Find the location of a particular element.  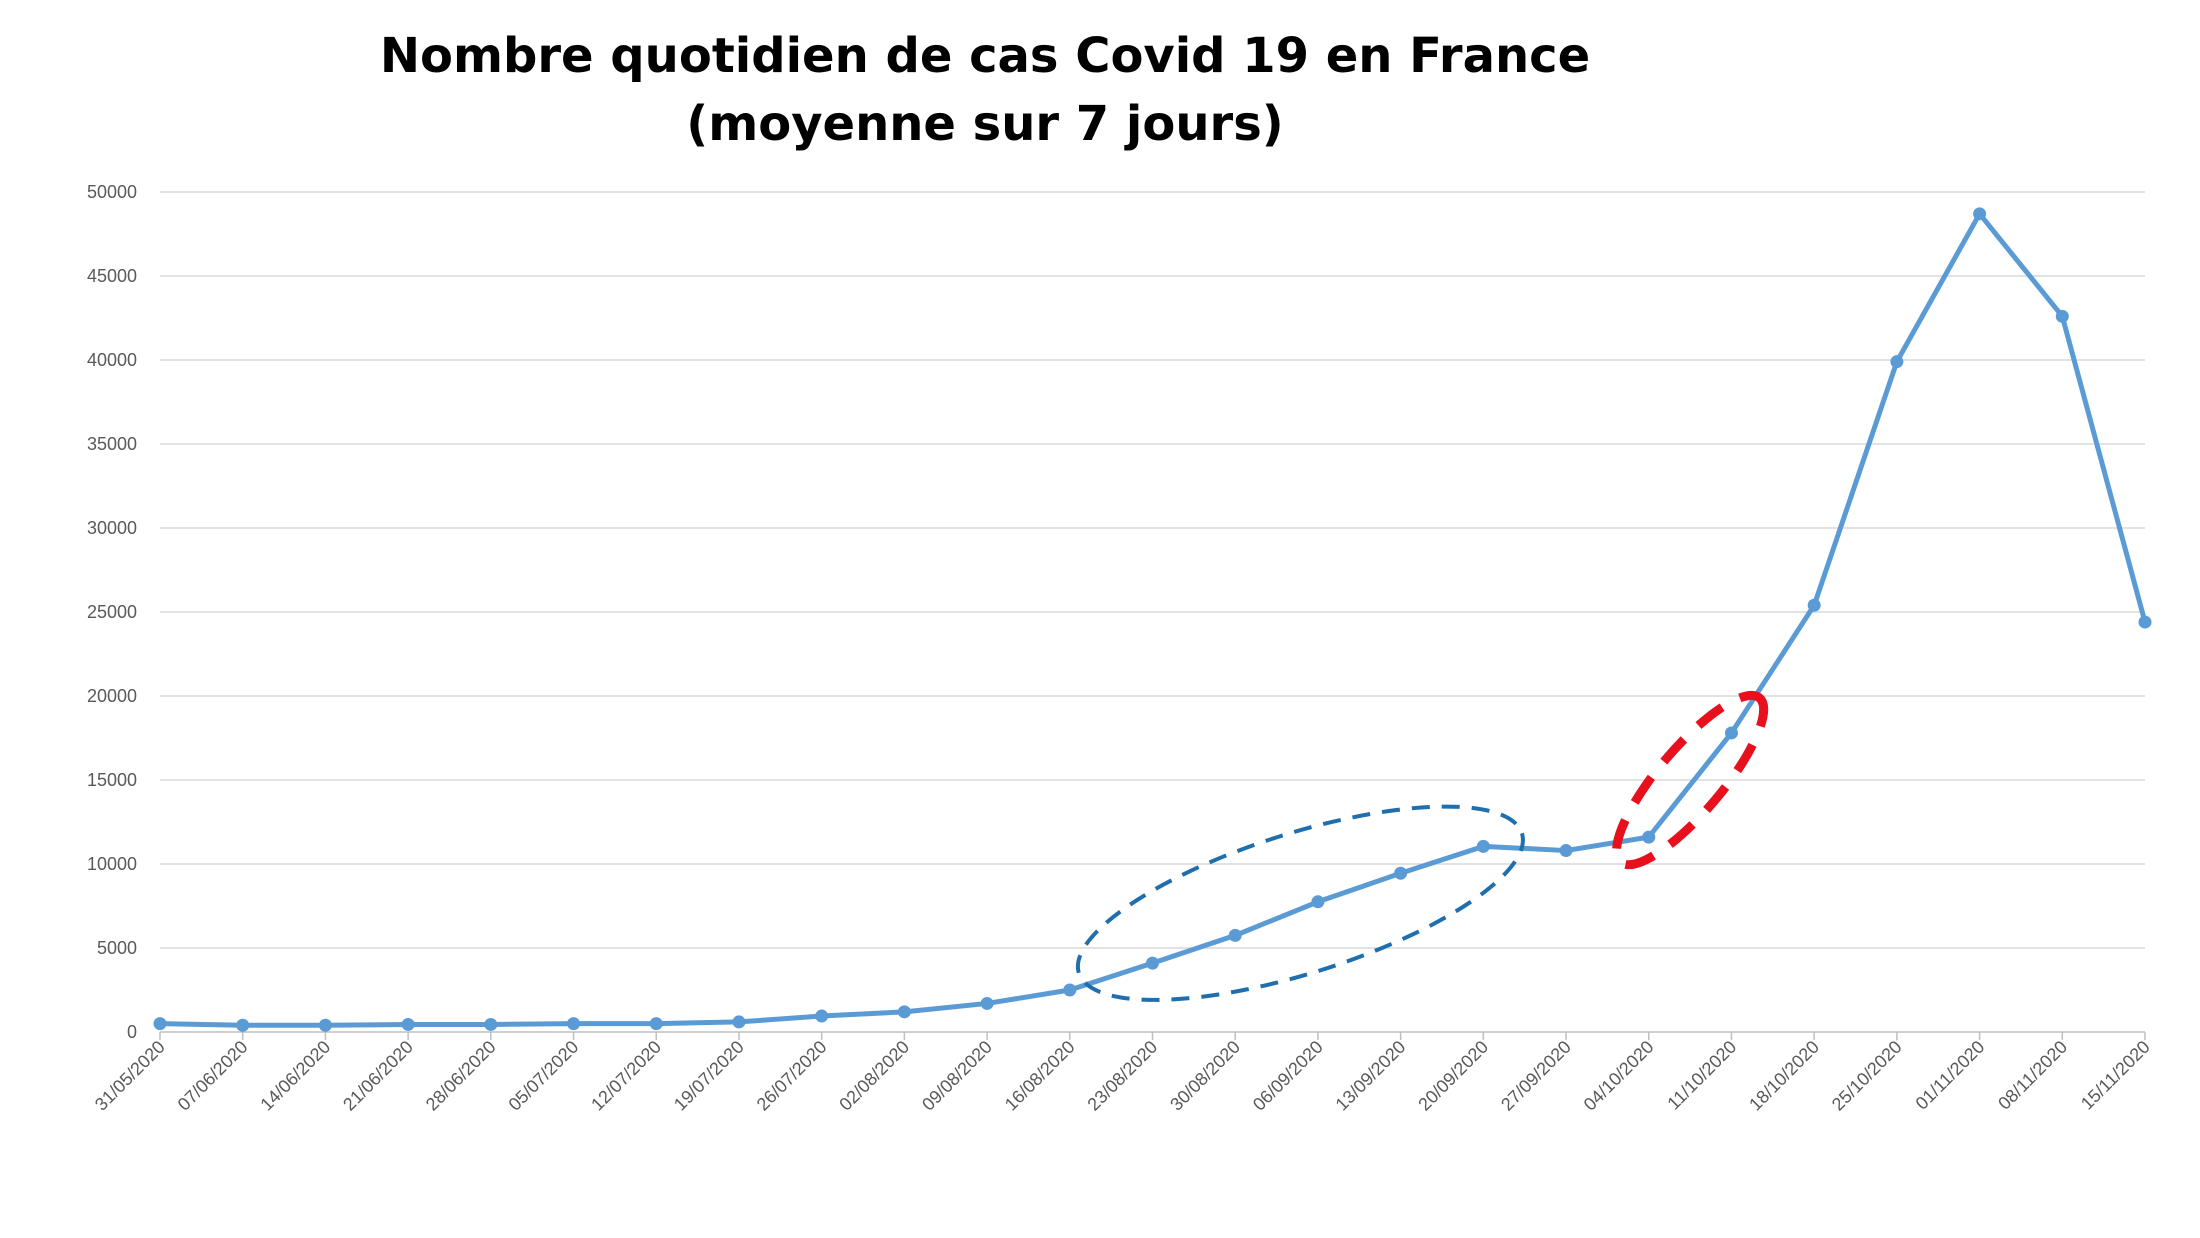

y-tick-label: 10000 is located at coordinates (112, 864).